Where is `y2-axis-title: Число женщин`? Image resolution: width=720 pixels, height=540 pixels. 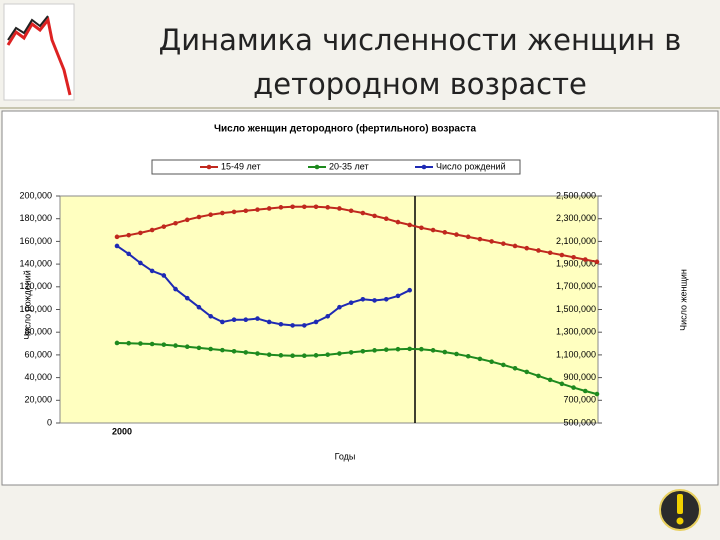
y2-axis-title: Число женщин is located at coordinates (683, 300).